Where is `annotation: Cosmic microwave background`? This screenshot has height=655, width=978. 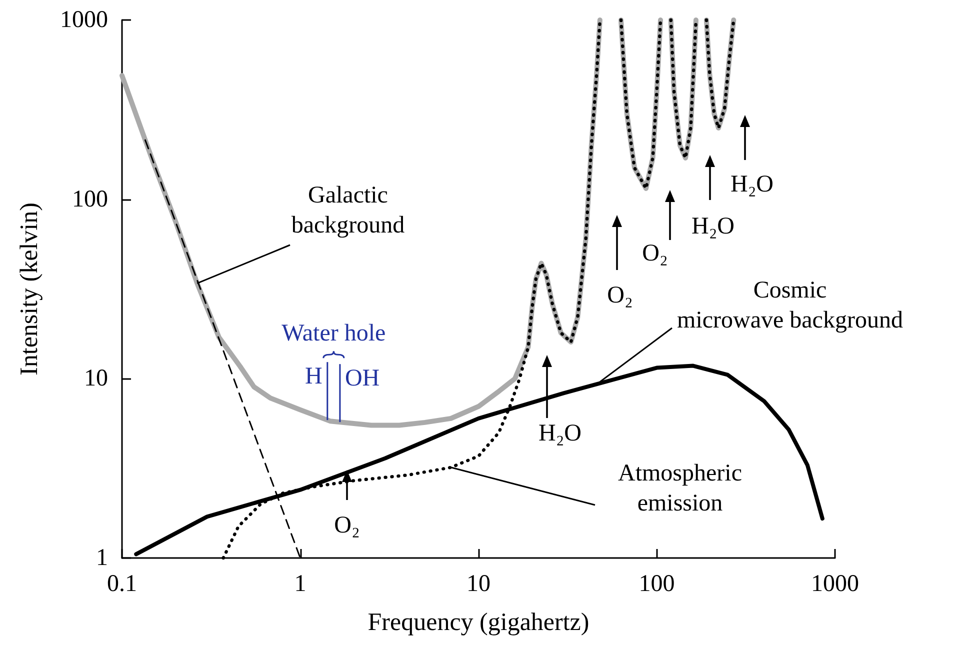 annotation: Cosmic microwave background is located at coordinates (790, 306).